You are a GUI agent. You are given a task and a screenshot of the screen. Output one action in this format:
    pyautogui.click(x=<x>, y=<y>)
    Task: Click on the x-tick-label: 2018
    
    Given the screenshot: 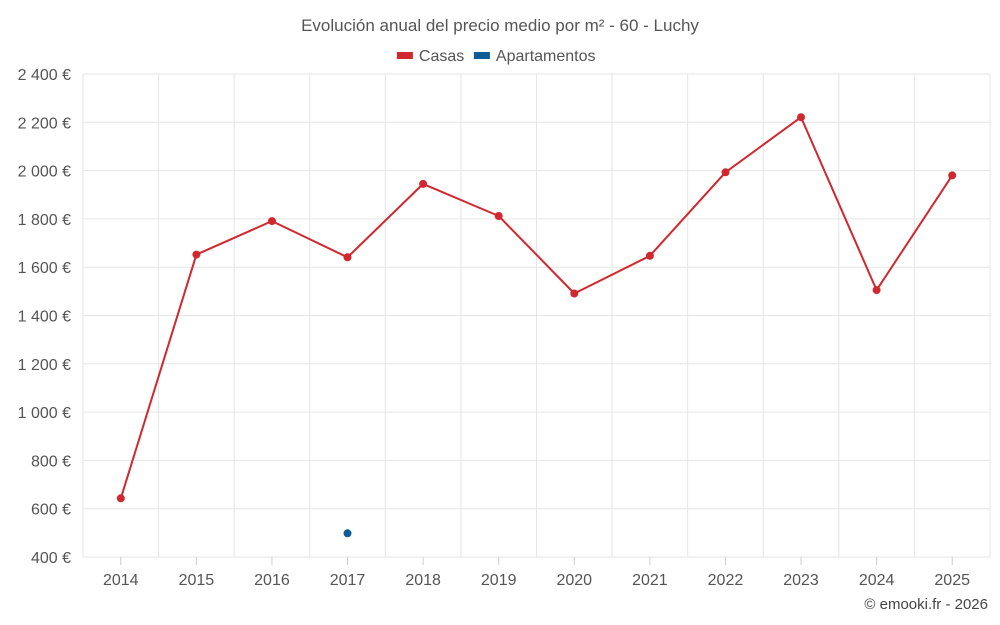 What is the action you would take?
    pyautogui.click(x=423, y=580)
    